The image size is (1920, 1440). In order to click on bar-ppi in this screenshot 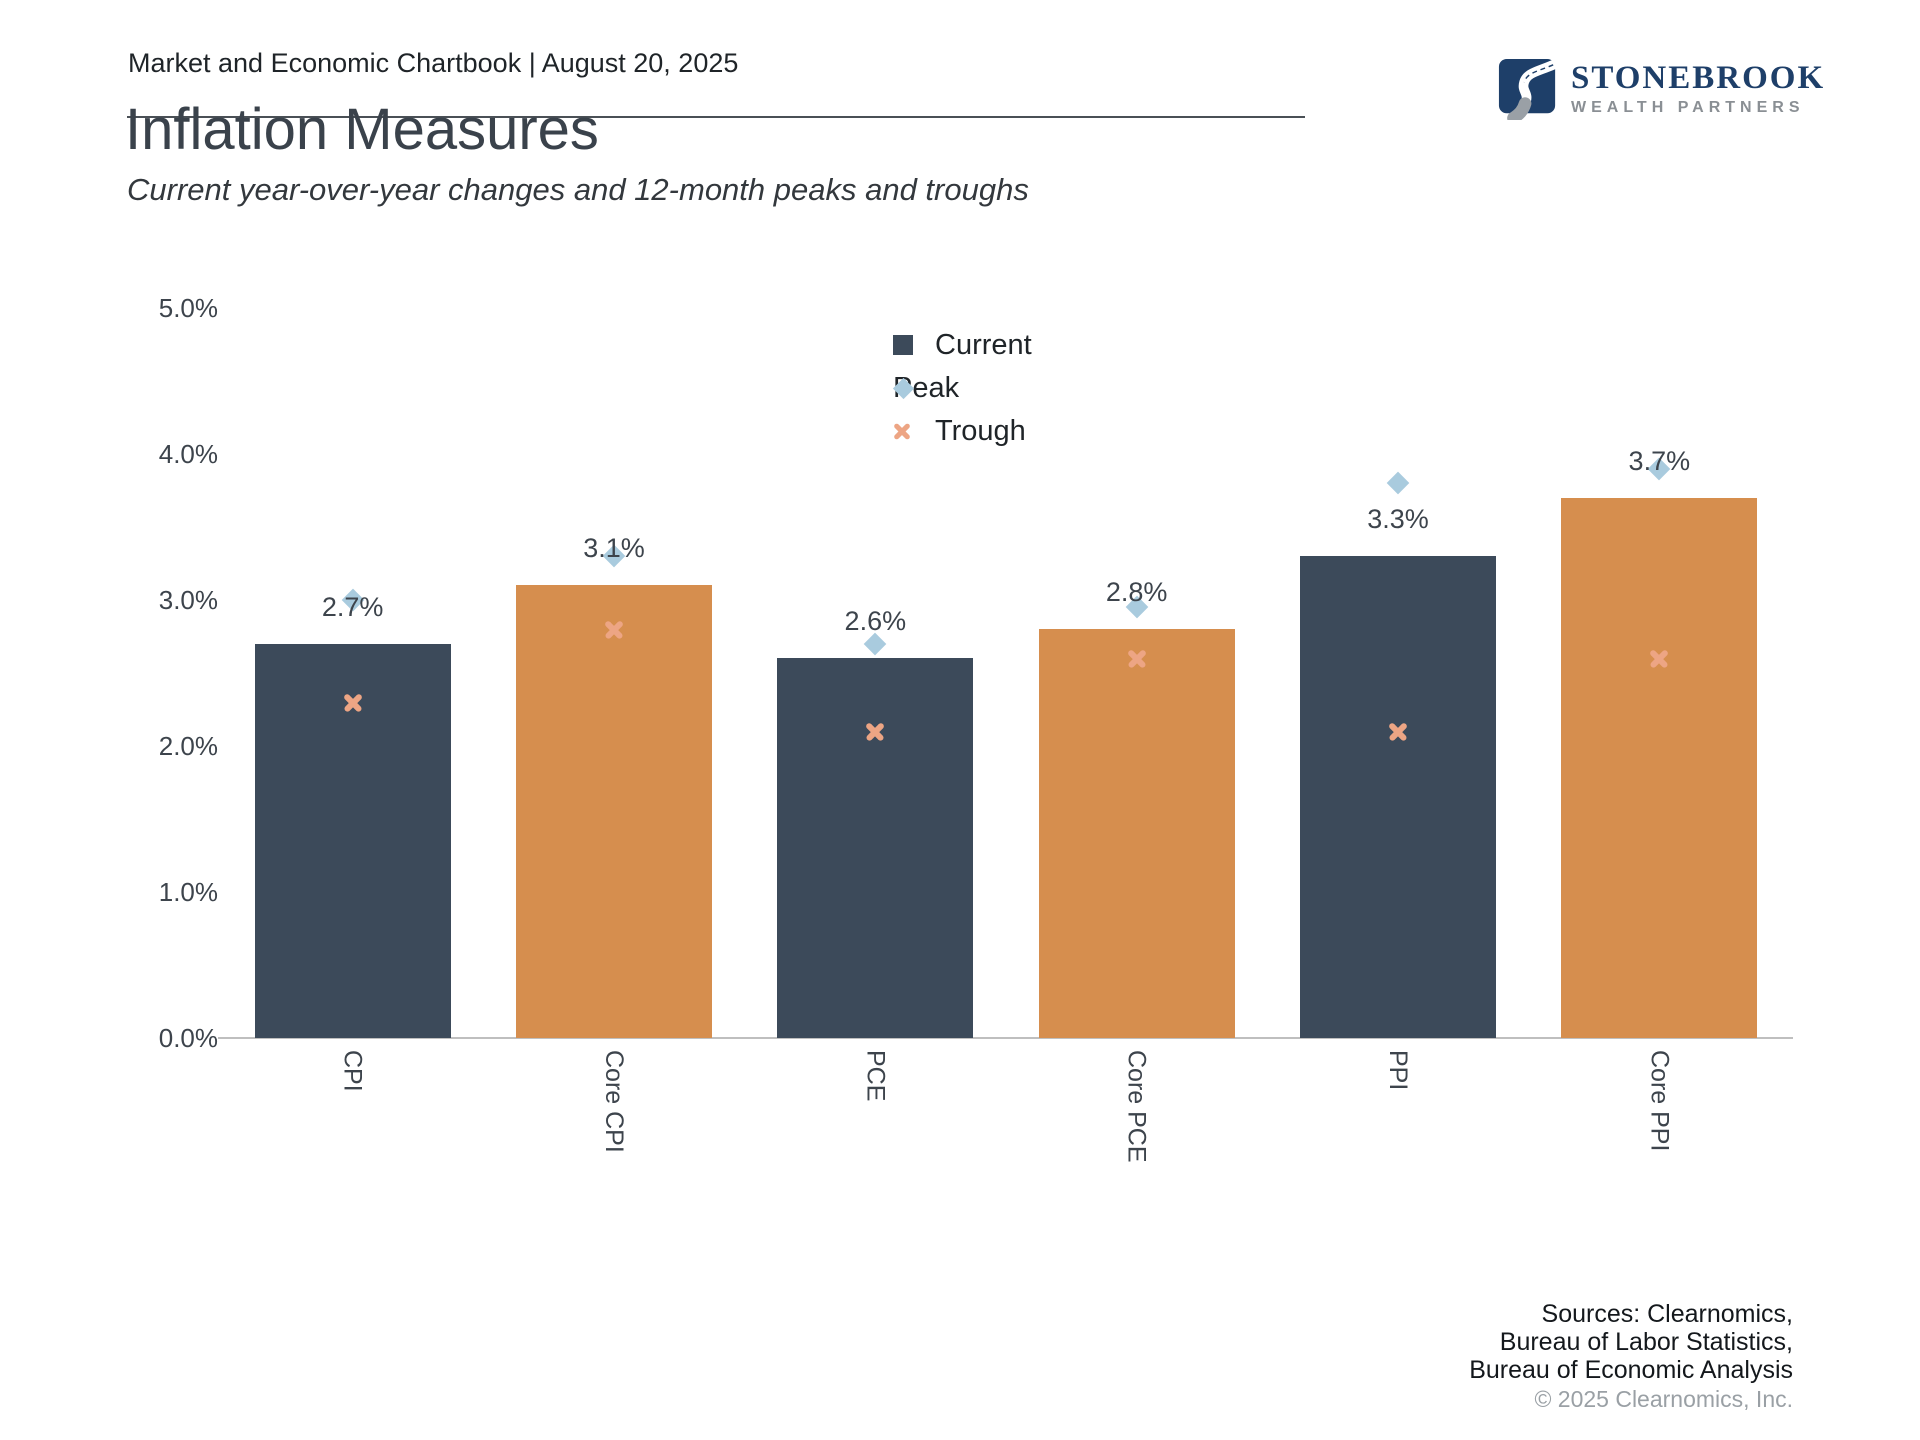, I will do `click(1398, 797)`.